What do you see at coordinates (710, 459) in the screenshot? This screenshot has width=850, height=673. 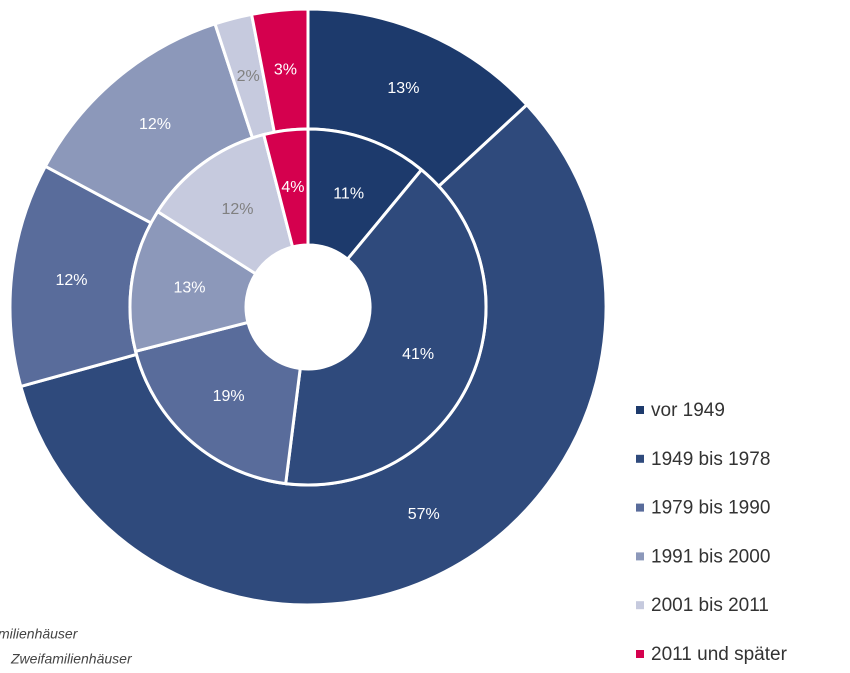 I see `legend-label: 1949 bis 1978` at bounding box center [710, 459].